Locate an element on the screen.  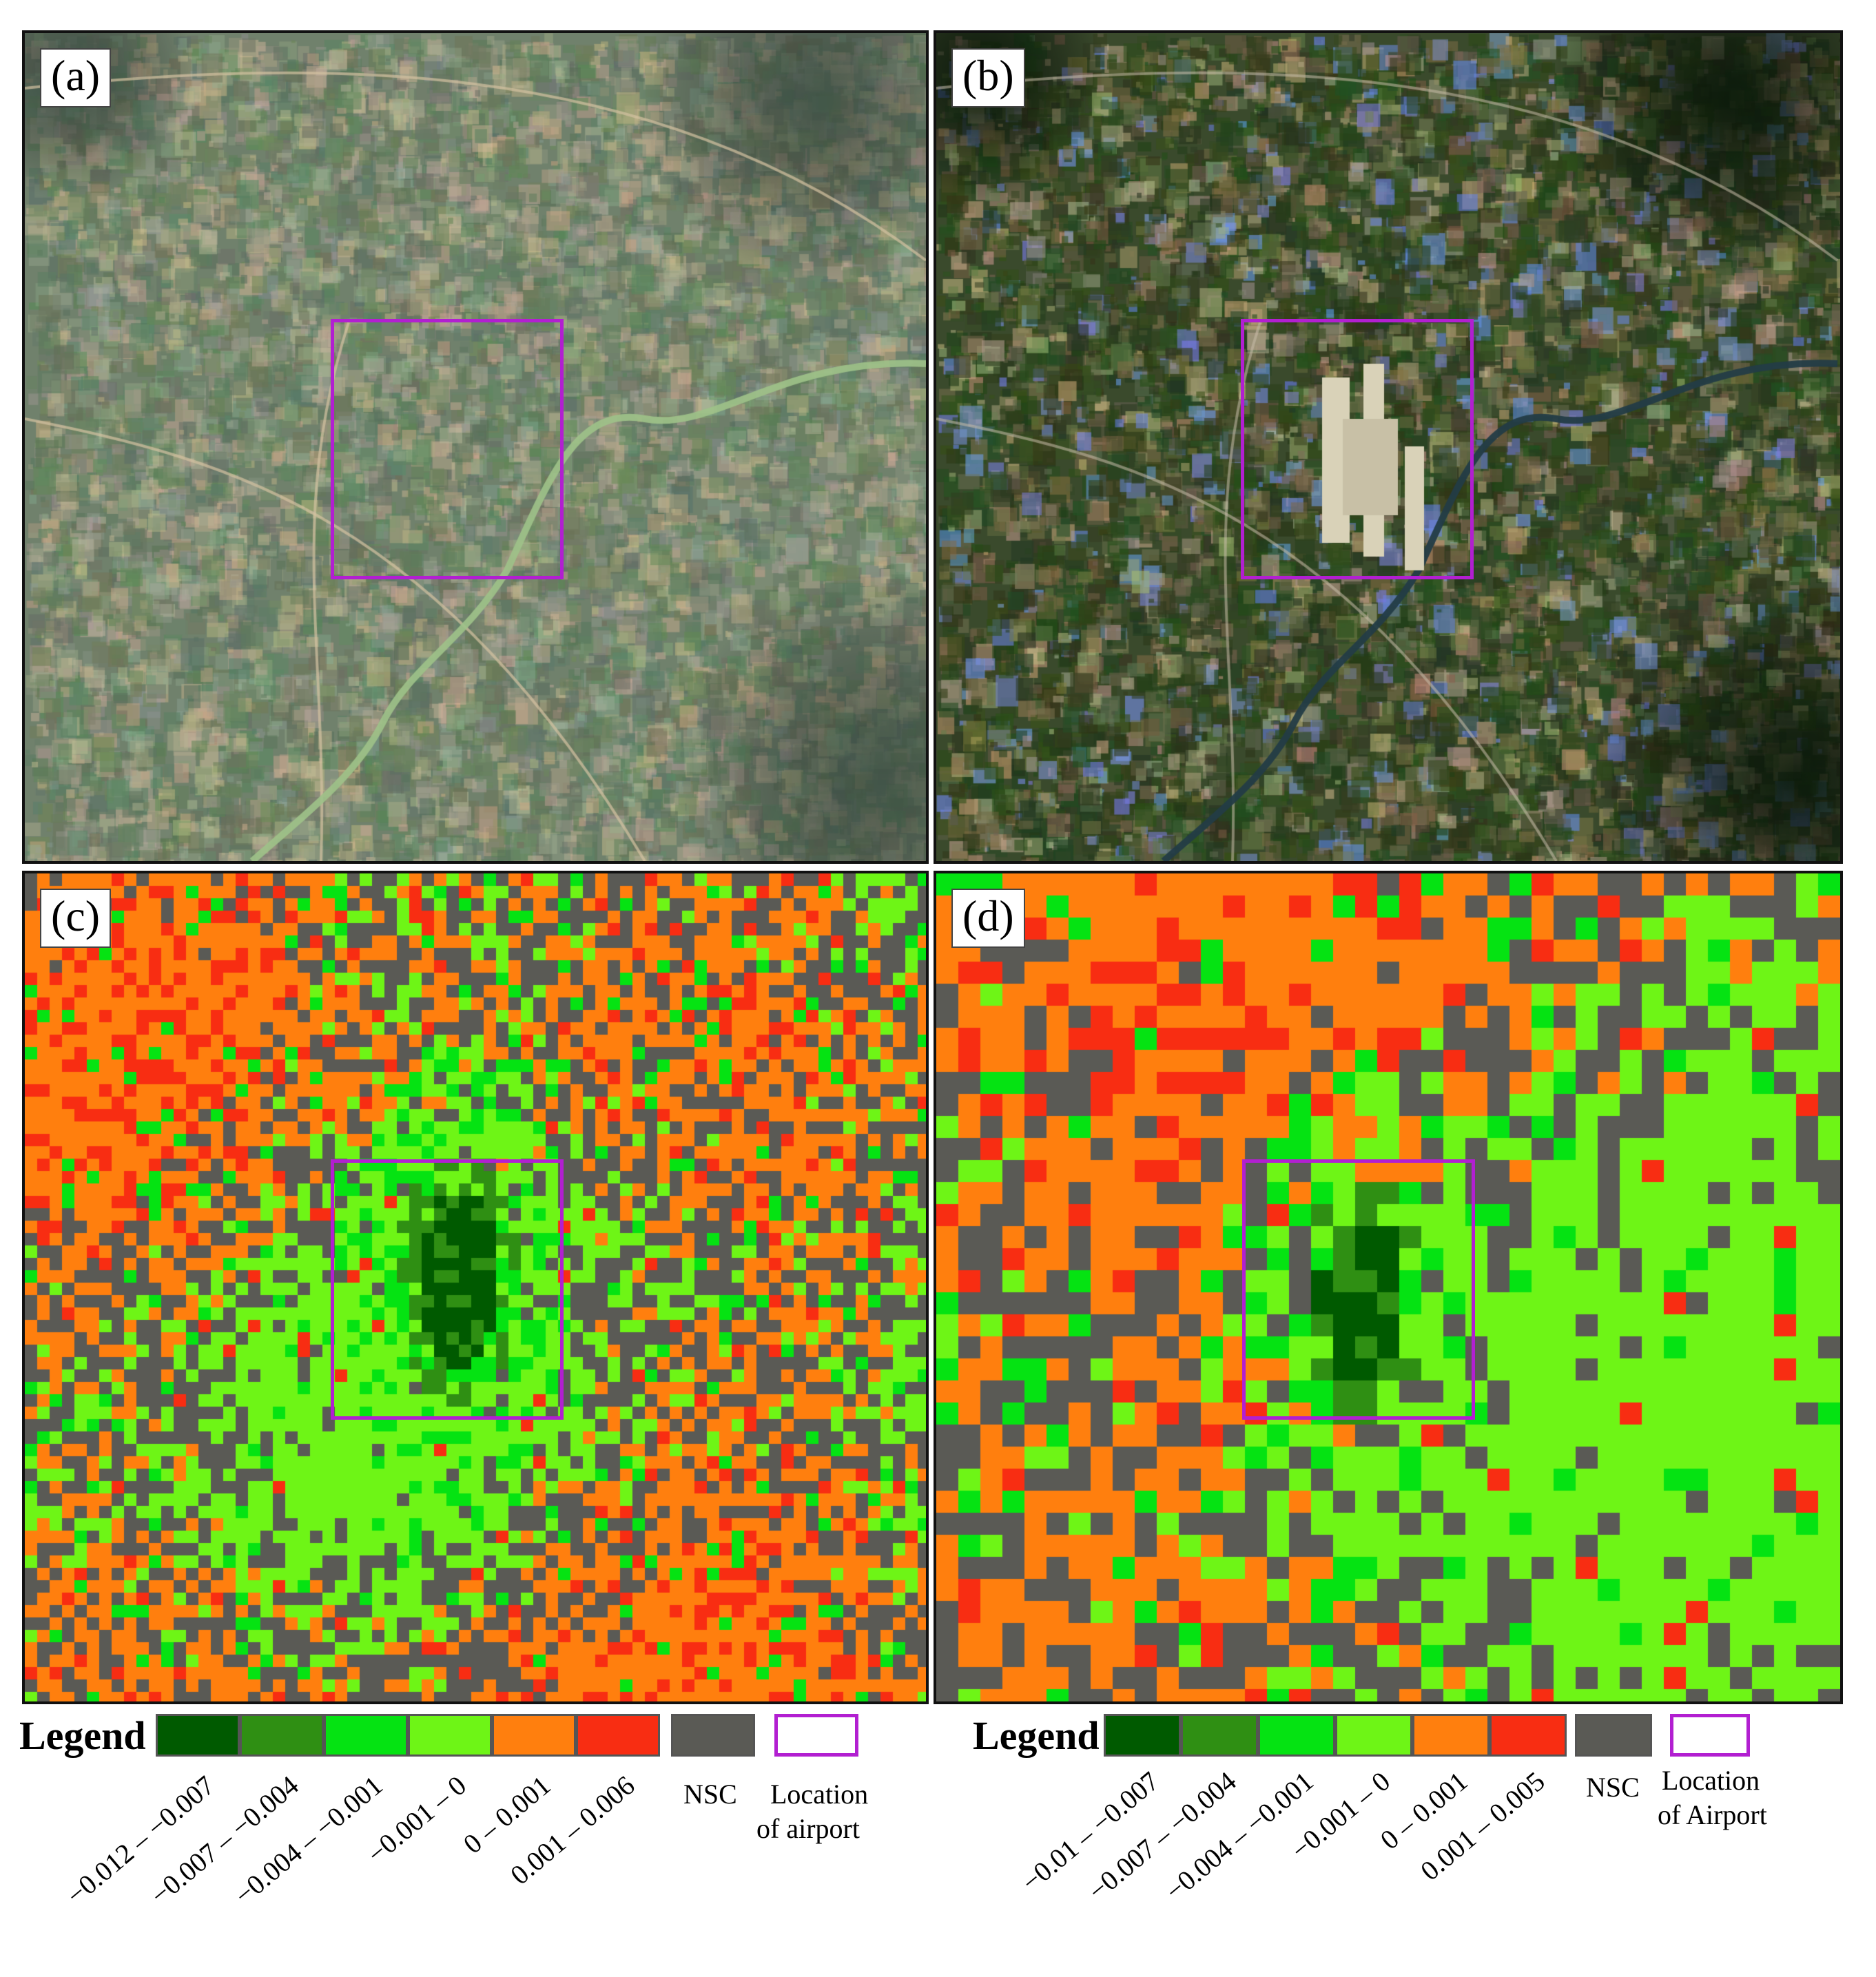
legend-airport-label-line2: of Airport is located at coordinates (1713, 1815).